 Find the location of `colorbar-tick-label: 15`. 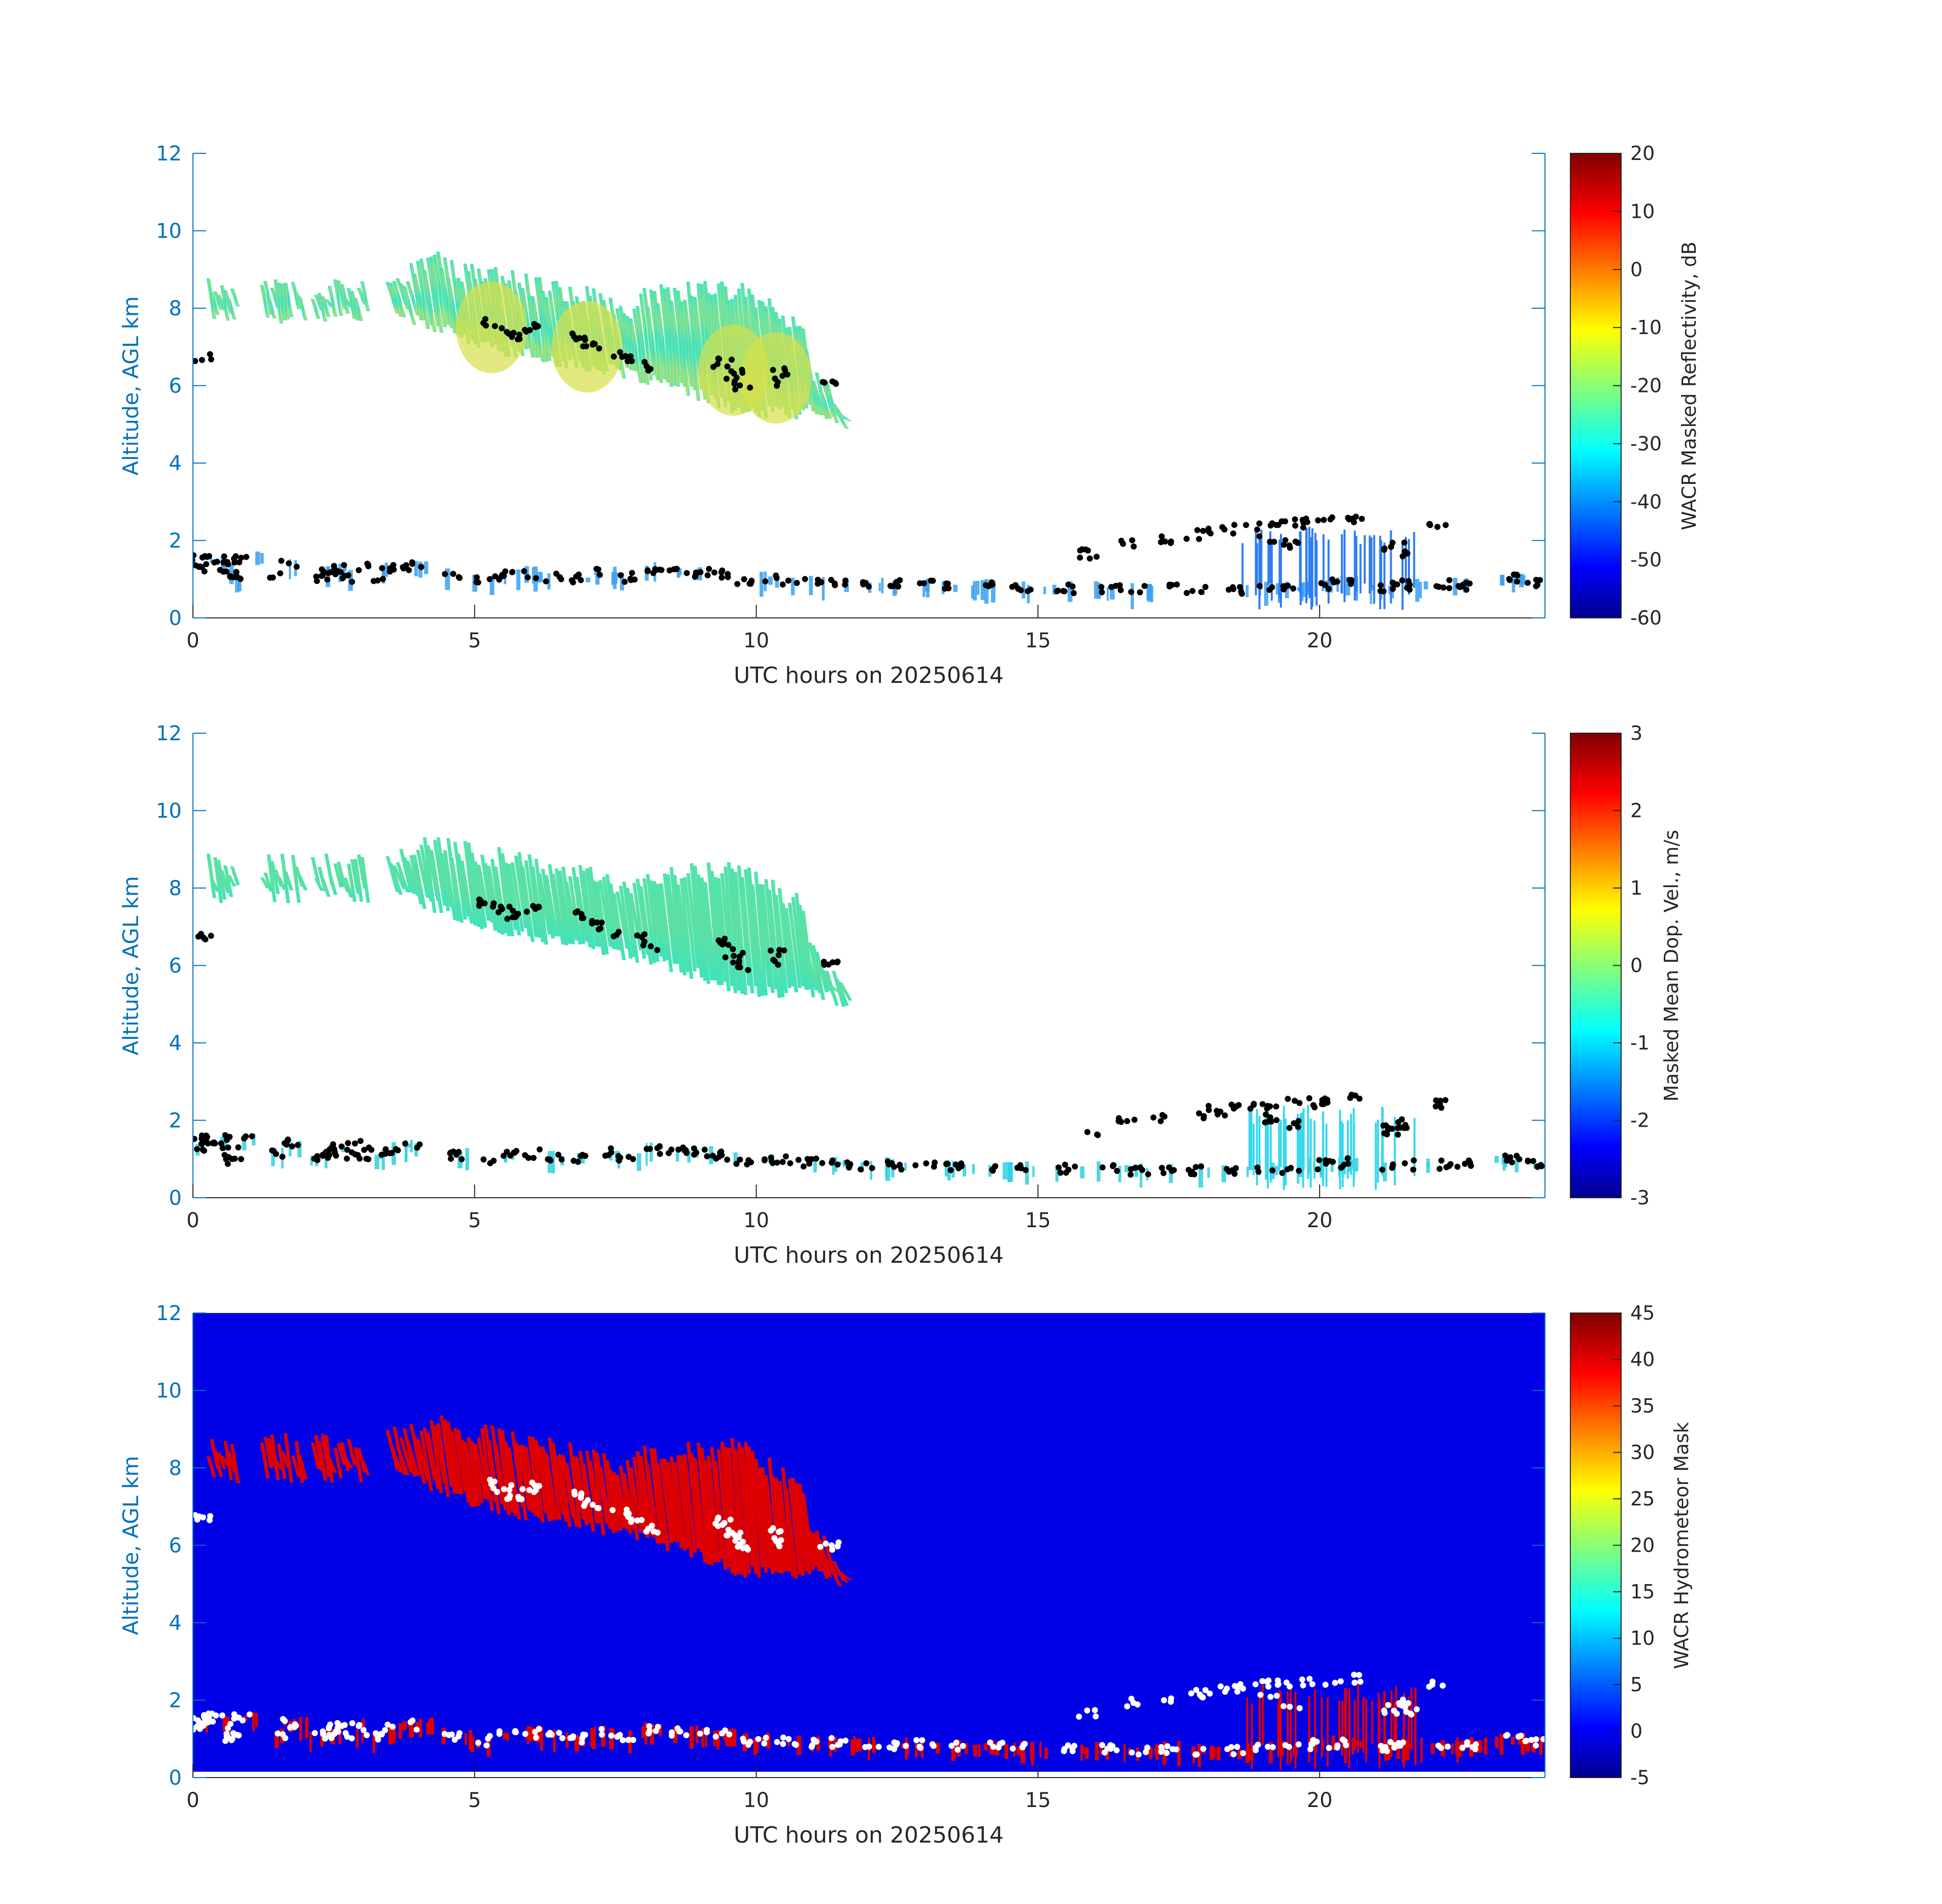

colorbar-tick-label: 15 is located at coordinates (1642, 1592).